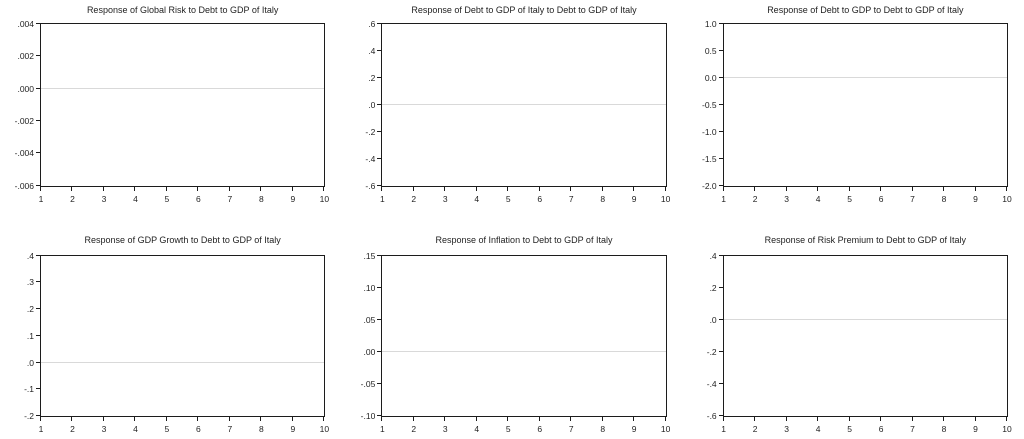  What do you see at coordinates (30, 335) in the screenshot?
I see `y-axis-tick-label: .1` at bounding box center [30, 335].